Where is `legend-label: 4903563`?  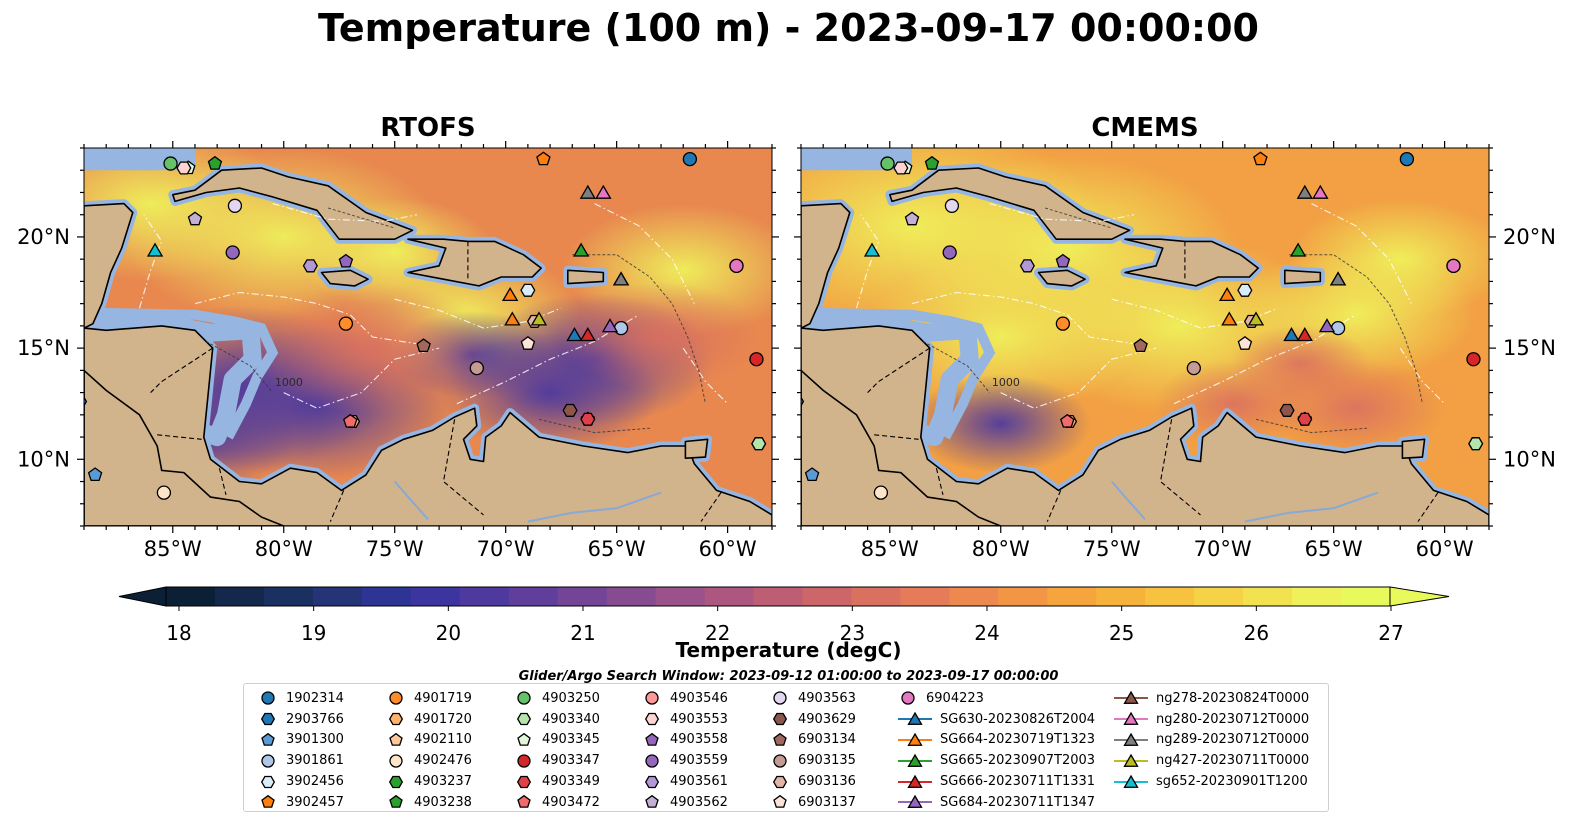 legend-label: 4903563 is located at coordinates (827, 698).